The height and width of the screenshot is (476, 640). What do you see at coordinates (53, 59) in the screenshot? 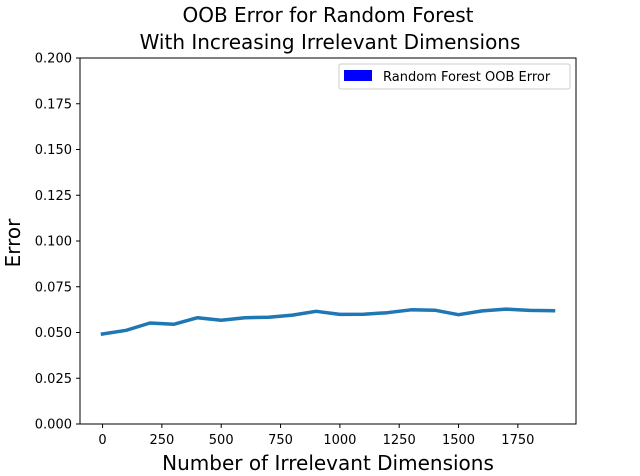
I see `y-tick-label: 0.200` at bounding box center [53, 59].